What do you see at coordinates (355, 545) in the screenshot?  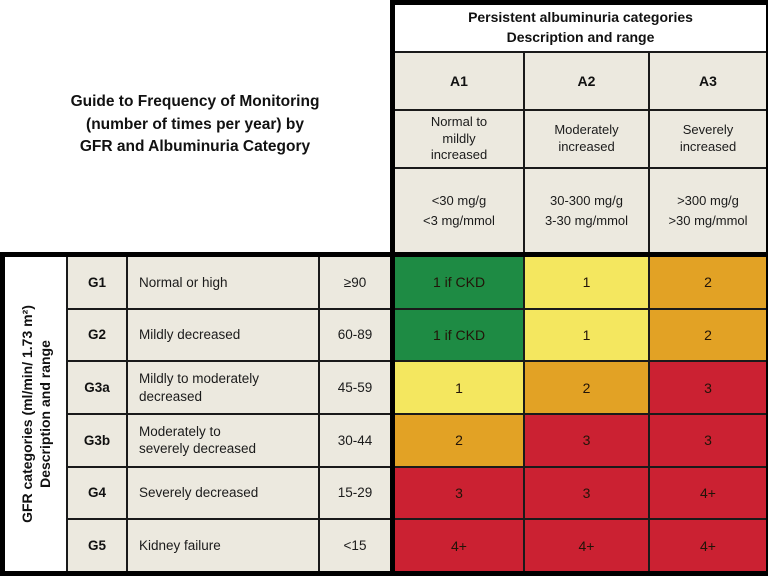 I see `gfr-row-g5-range: <15` at bounding box center [355, 545].